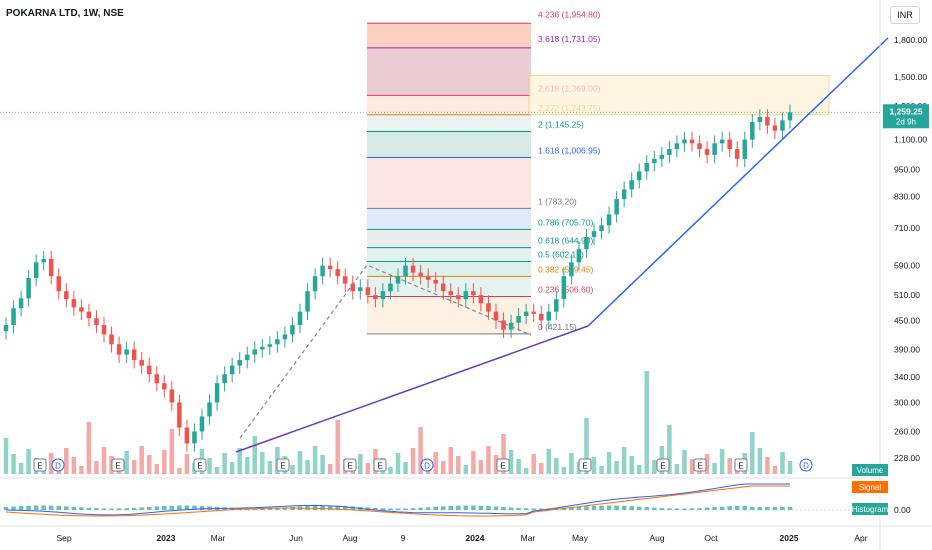 The width and height of the screenshot is (932, 550). Describe the element at coordinates (806, 465) in the screenshot. I see `dividend-marker` at that location.